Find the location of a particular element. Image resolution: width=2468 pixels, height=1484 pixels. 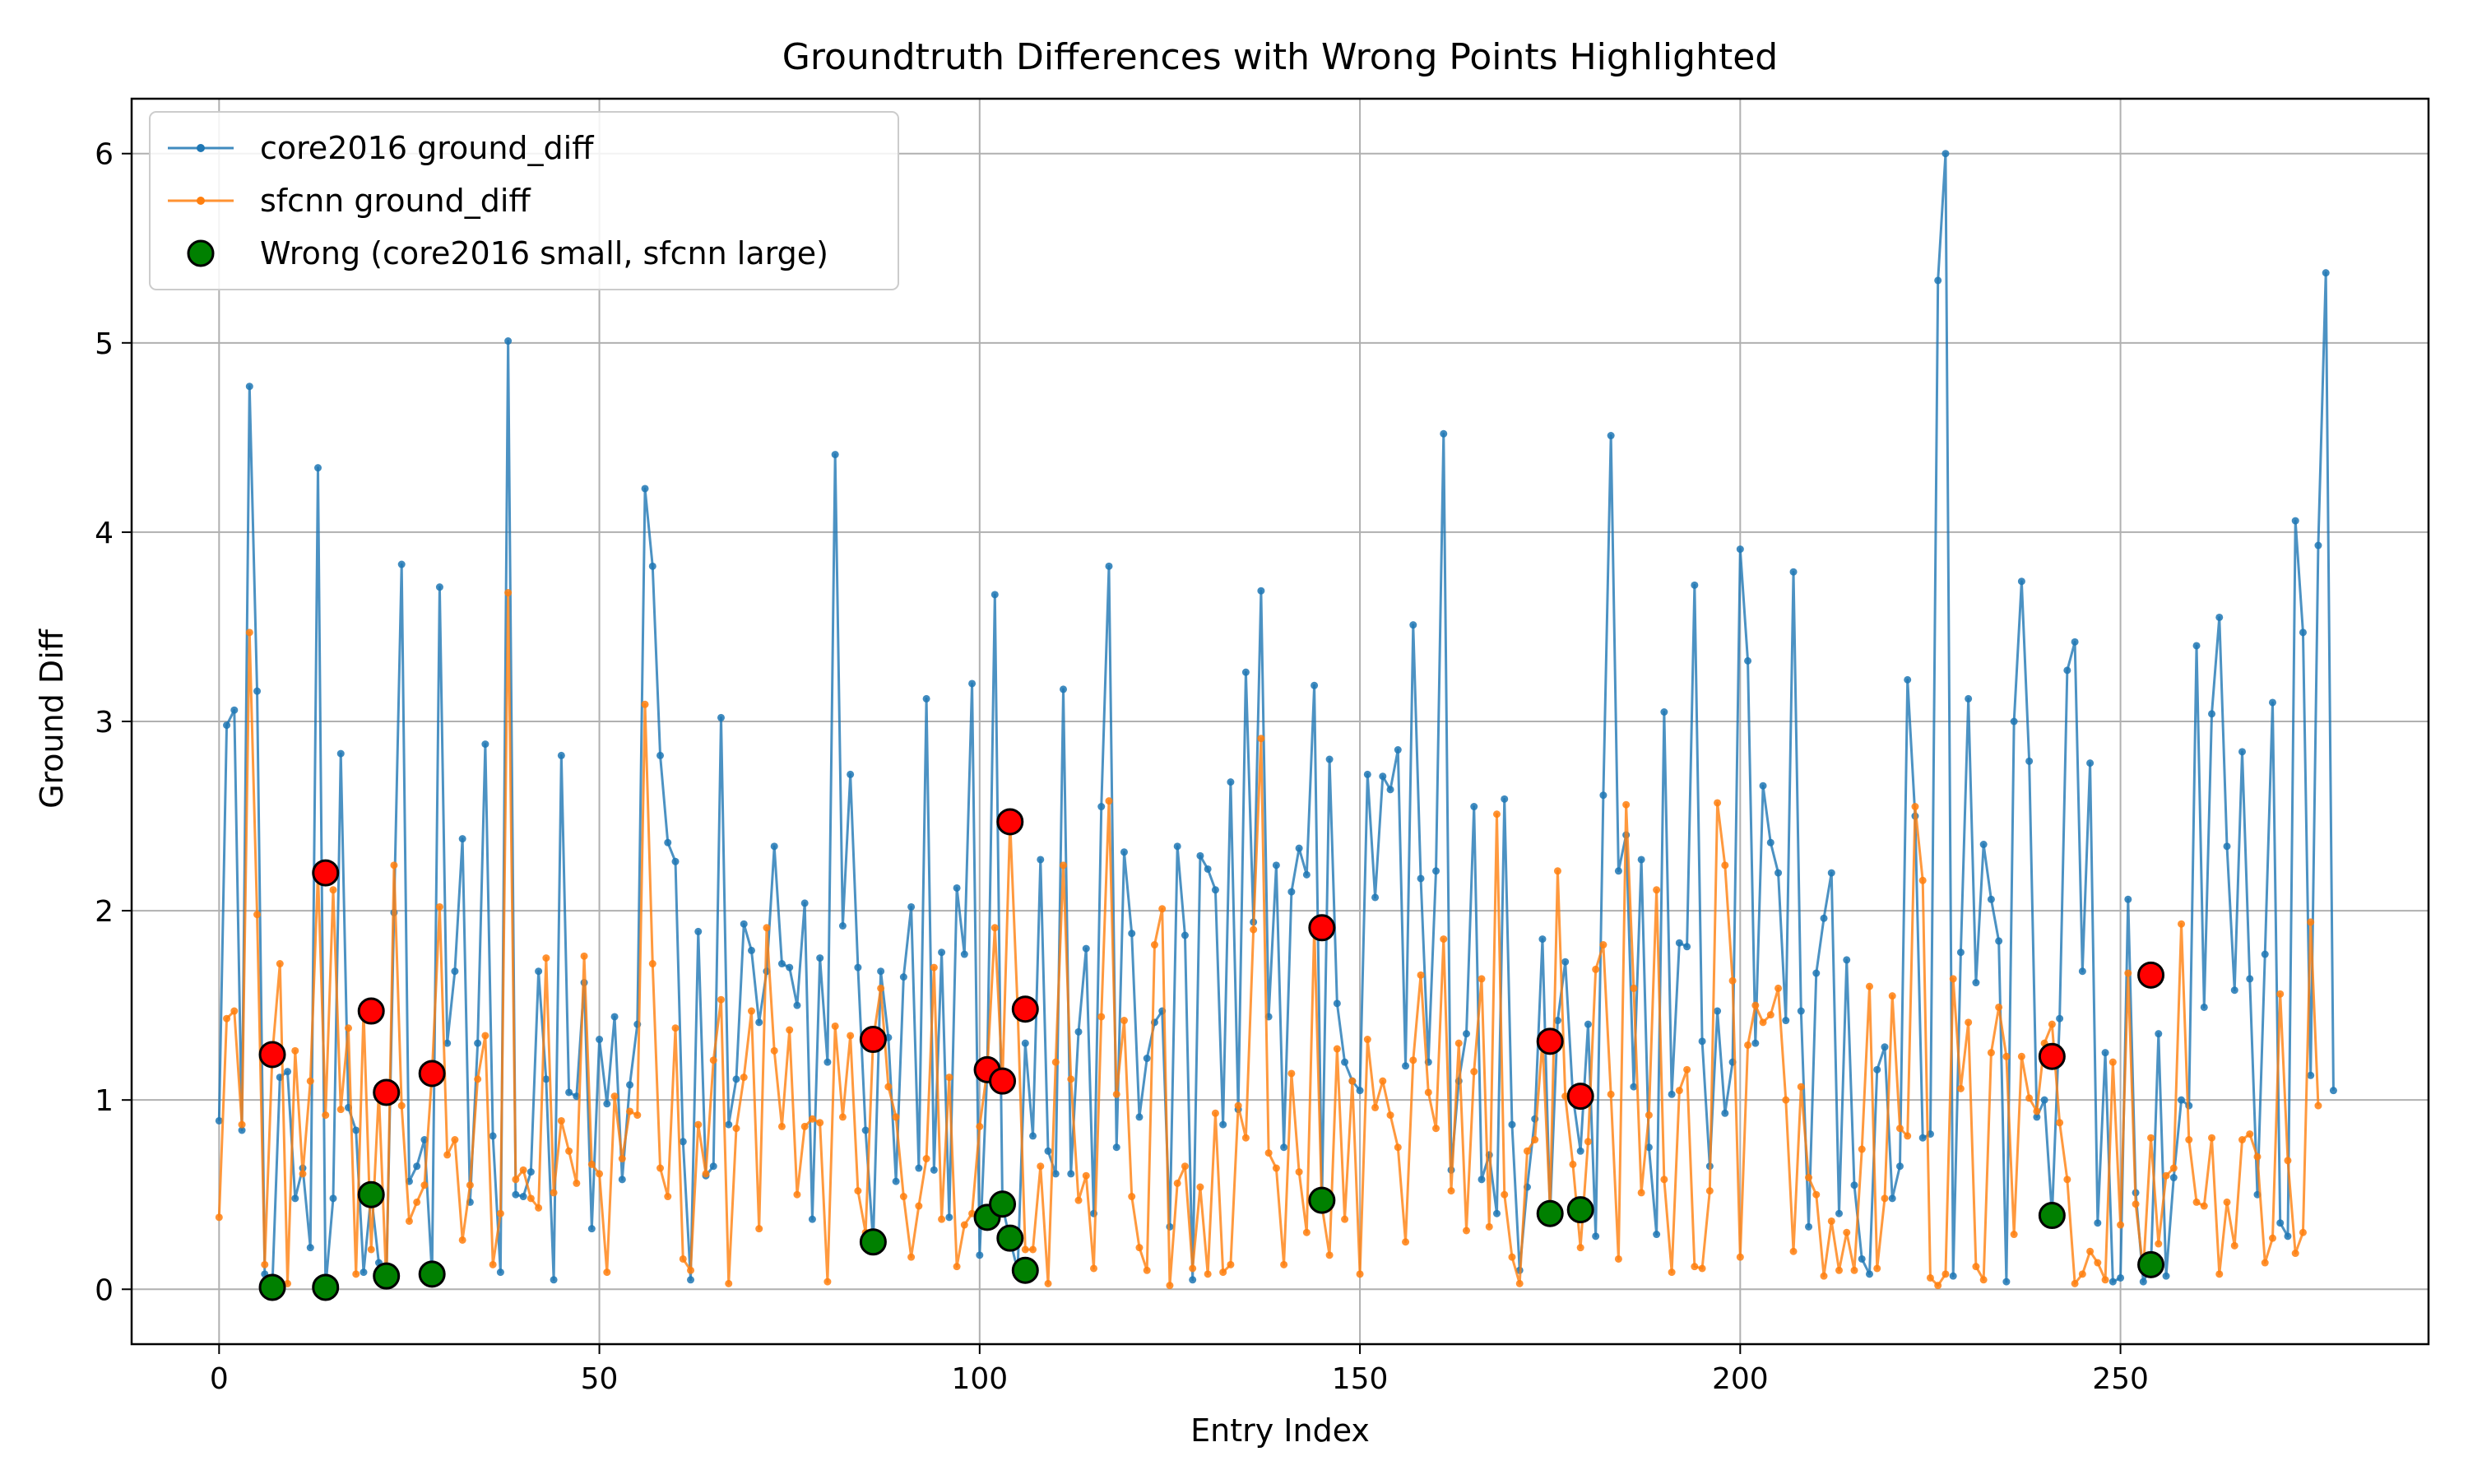

y-tick-label: 1 is located at coordinates (104, 1101).